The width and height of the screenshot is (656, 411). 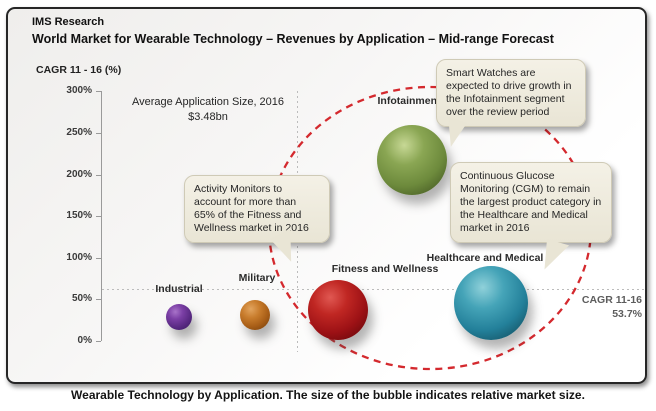 I want to click on average-cagr-title: CAGR 11-16, so click(x=611, y=300).